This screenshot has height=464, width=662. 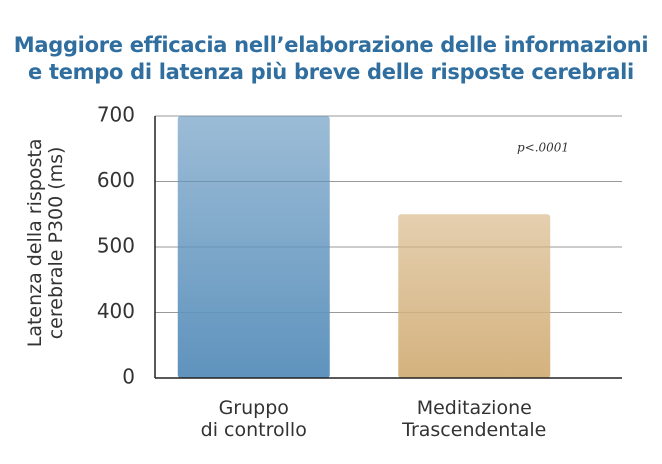 What do you see at coordinates (543, 148) in the screenshot?
I see `annotation: p<.0001` at bounding box center [543, 148].